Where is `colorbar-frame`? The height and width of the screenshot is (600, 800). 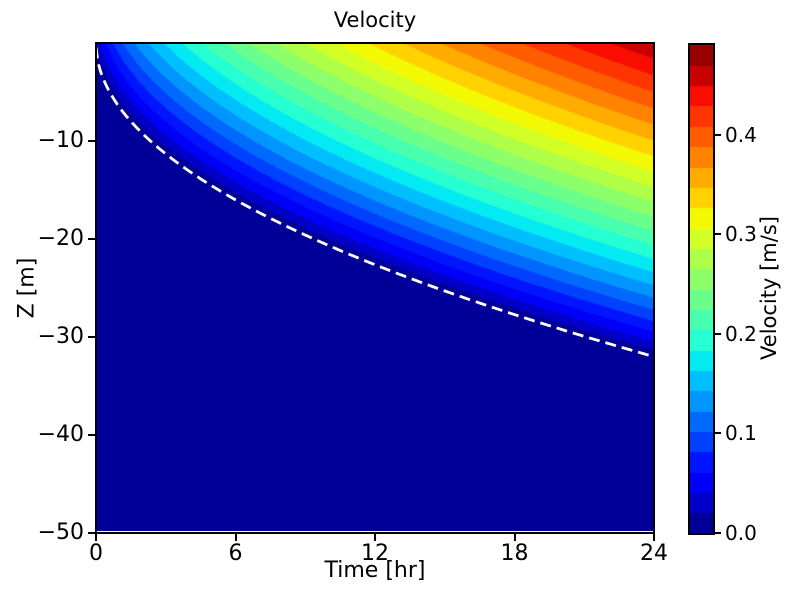 colorbar-frame is located at coordinates (701, 289).